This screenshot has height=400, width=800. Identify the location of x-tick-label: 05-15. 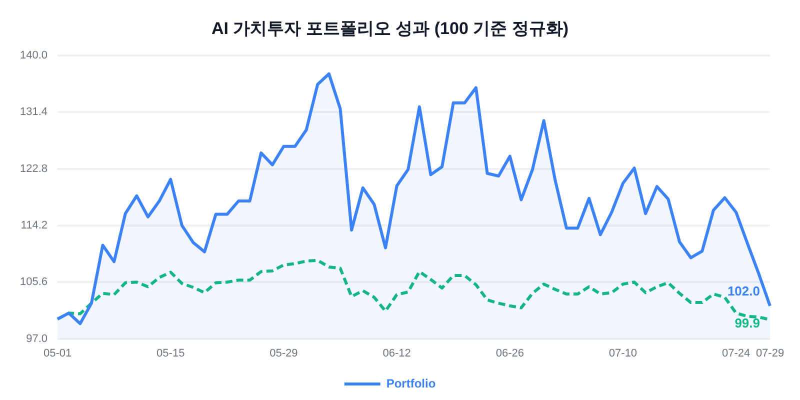
(170, 353).